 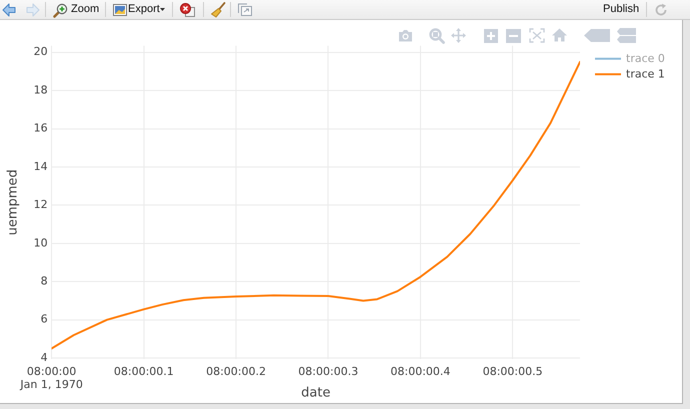 What do you see at coordinates (41, 243) in the screenshot?
I see `y-tick-label: 10` at bounding box center [41, 243].